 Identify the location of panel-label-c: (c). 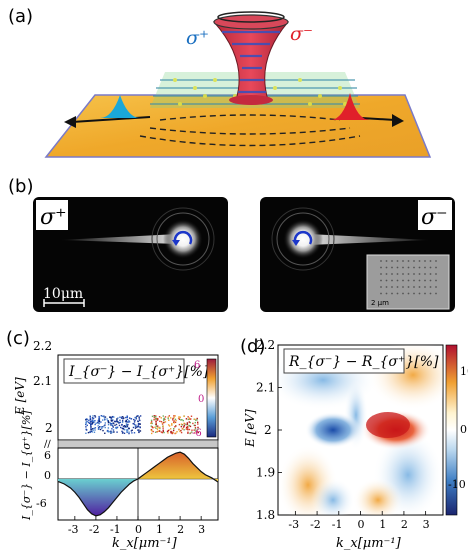
(18, 338).